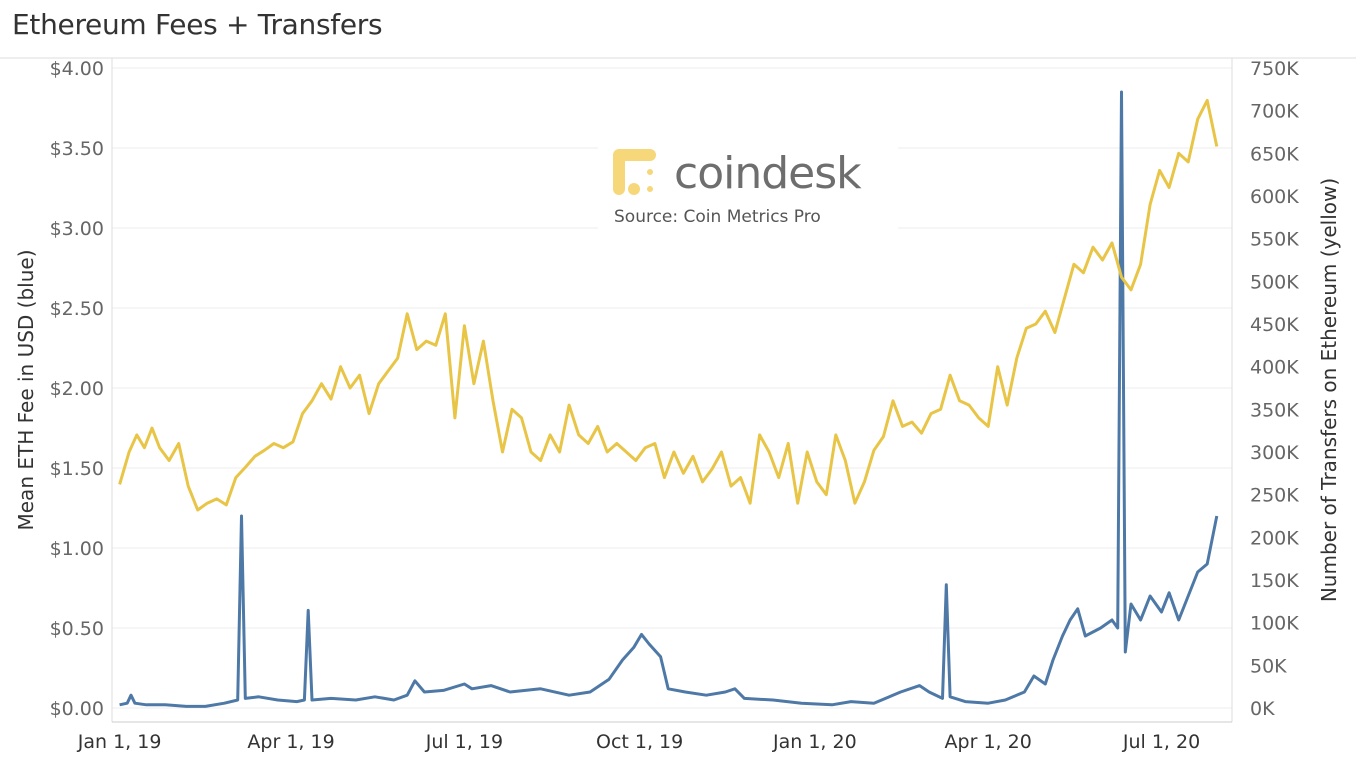 The width and height of the screenshot is (1356, 764). Describe the element at coordinates (119, 742) in the screenshot. I see `x-tick-label: Jan 1, 19` at that location.